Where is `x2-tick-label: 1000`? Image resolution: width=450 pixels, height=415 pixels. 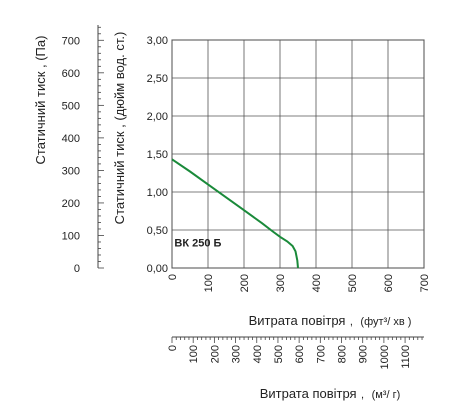 x2-tick-label: 1000 is located at coordinates (385, 357).